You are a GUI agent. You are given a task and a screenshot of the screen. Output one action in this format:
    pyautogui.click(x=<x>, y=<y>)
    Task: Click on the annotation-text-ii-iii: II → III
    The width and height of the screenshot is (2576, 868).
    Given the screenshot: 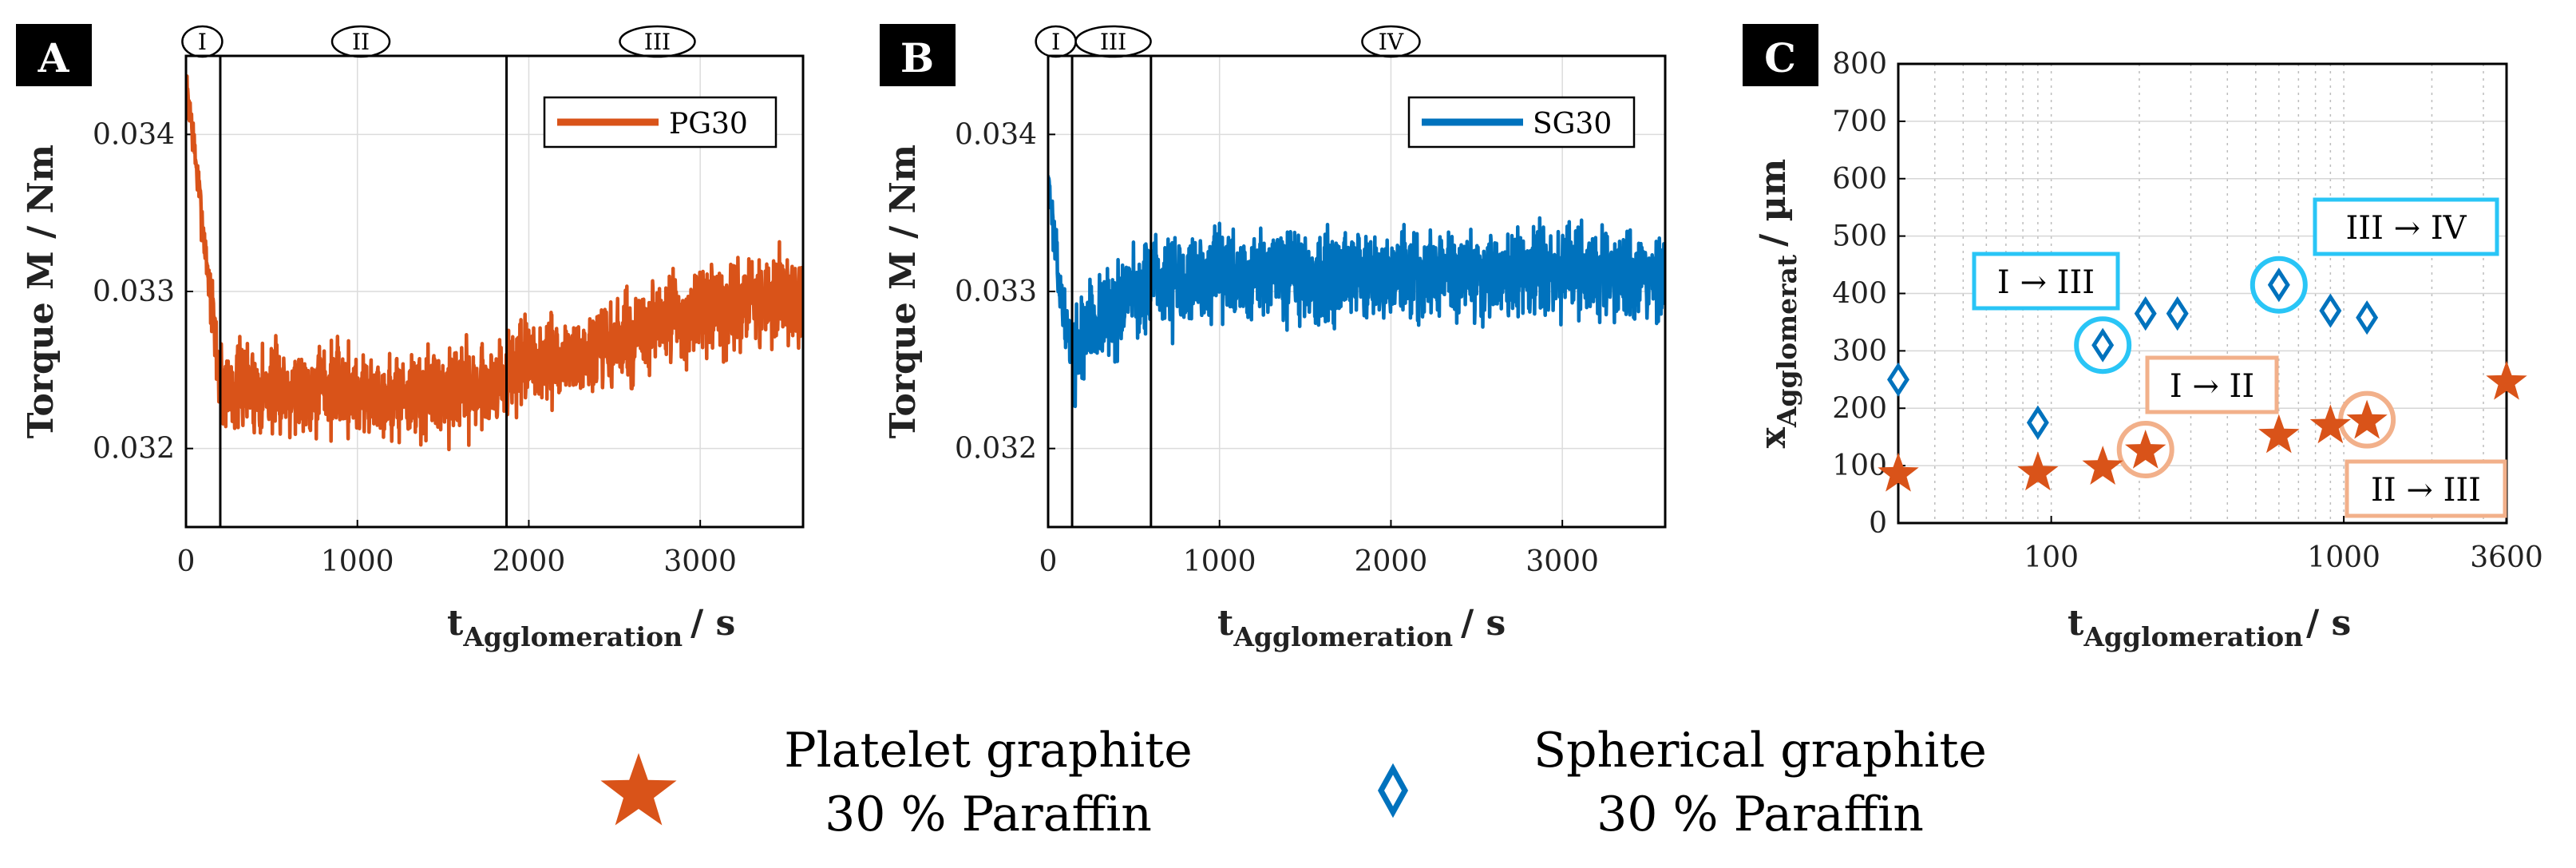 What is the action you would take?
    pyautogui.click(x=2426, y=490)
    